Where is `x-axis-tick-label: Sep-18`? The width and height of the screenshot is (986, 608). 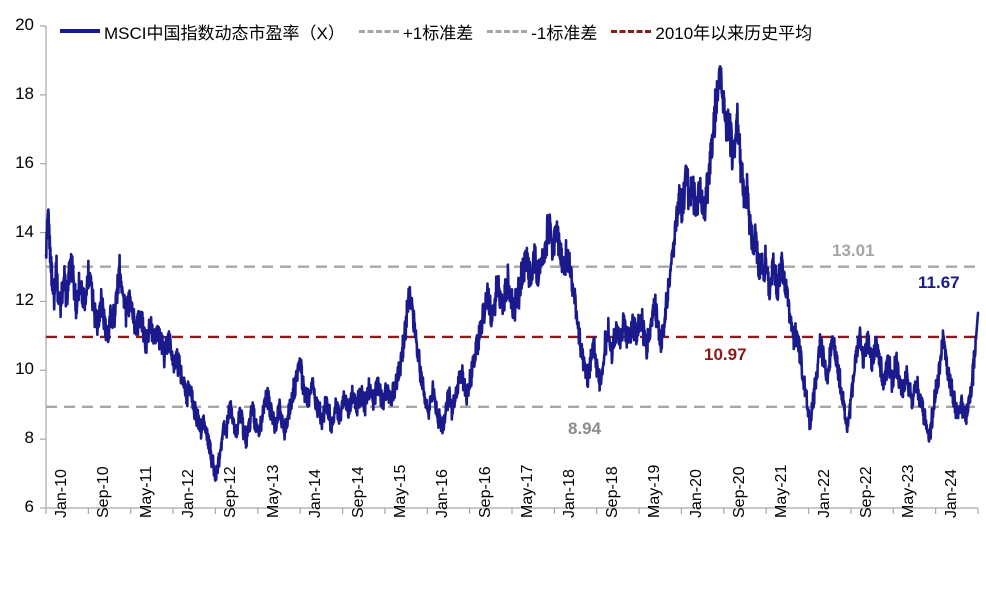 x-axis-tick-label: Sep-18 is located at coordinates (612, 492).